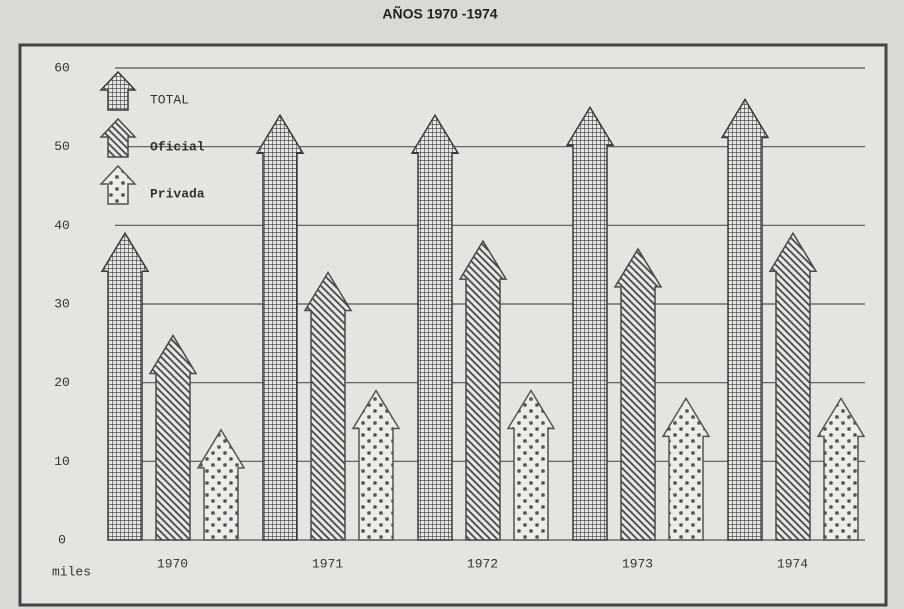  Describe the element at coordinates (327, 563) in the screenshot. I see `x-tick-label: 1971` at that location.